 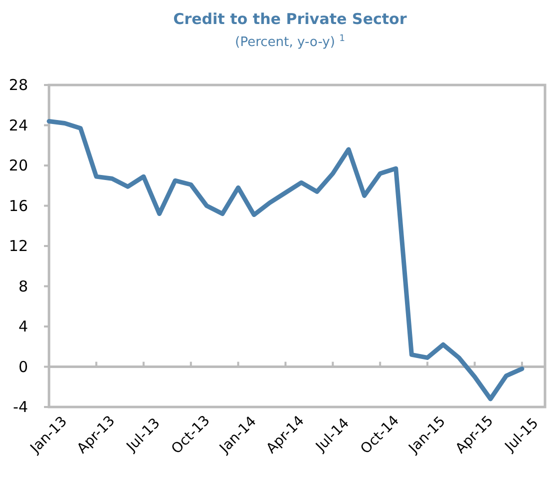 What do you see at coordinates (18, 85) in the screenshot?
I see `y-tick-label: 28` at bounding box center [18, 85].